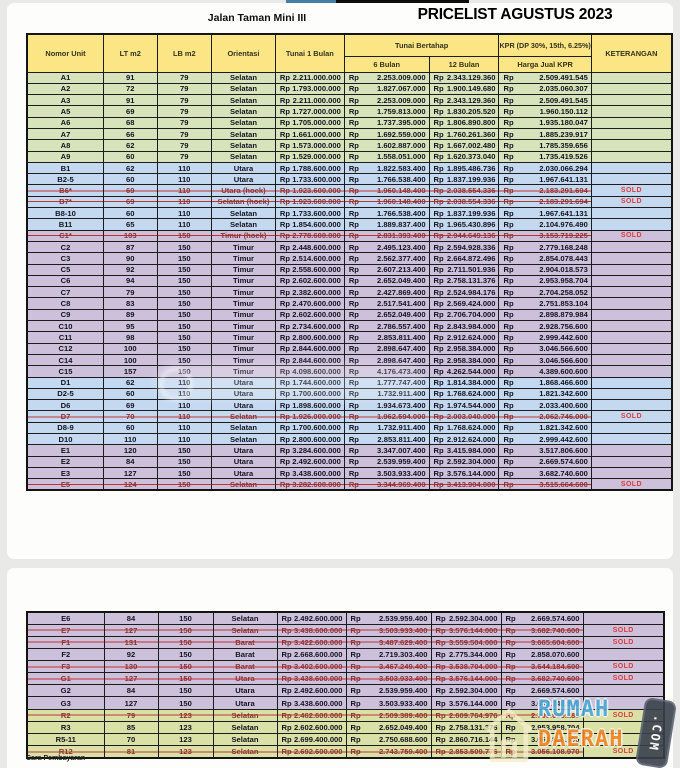  I want to click on tunai-1-bulan-cell: Rp 1.923.600.000, so click(309, 190).